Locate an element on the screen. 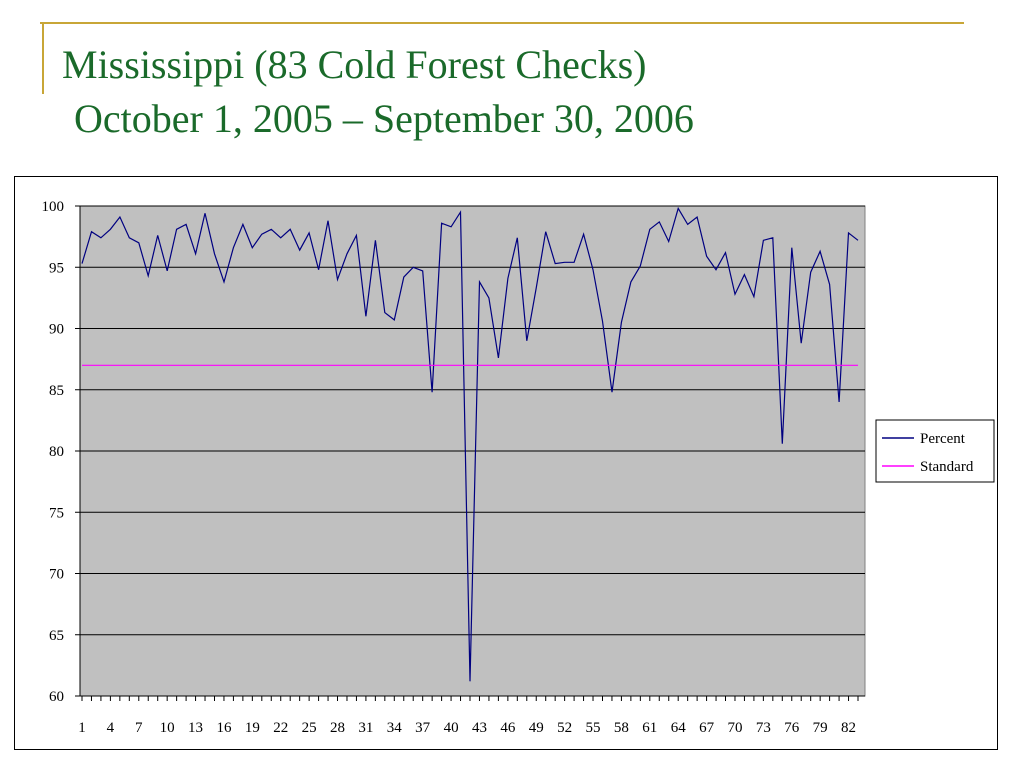  y-tick-label: 75 is located at coordinates (56, 513).